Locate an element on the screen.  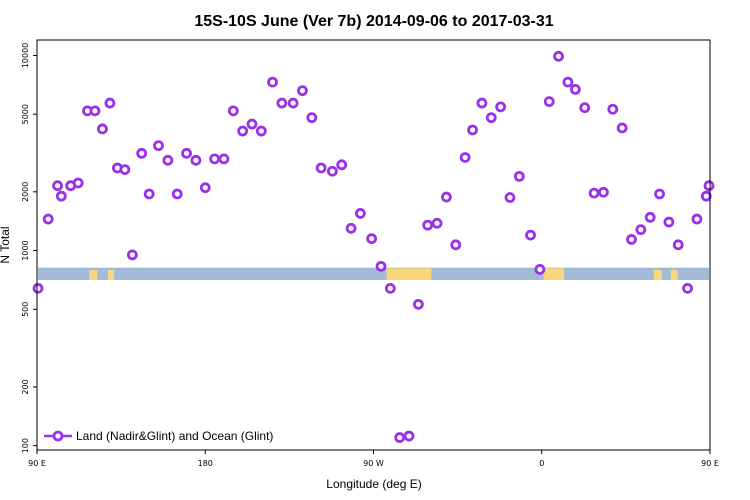
x-axis: 90 E 180 90 W 0 90 E is located at coordinates (373, 459).